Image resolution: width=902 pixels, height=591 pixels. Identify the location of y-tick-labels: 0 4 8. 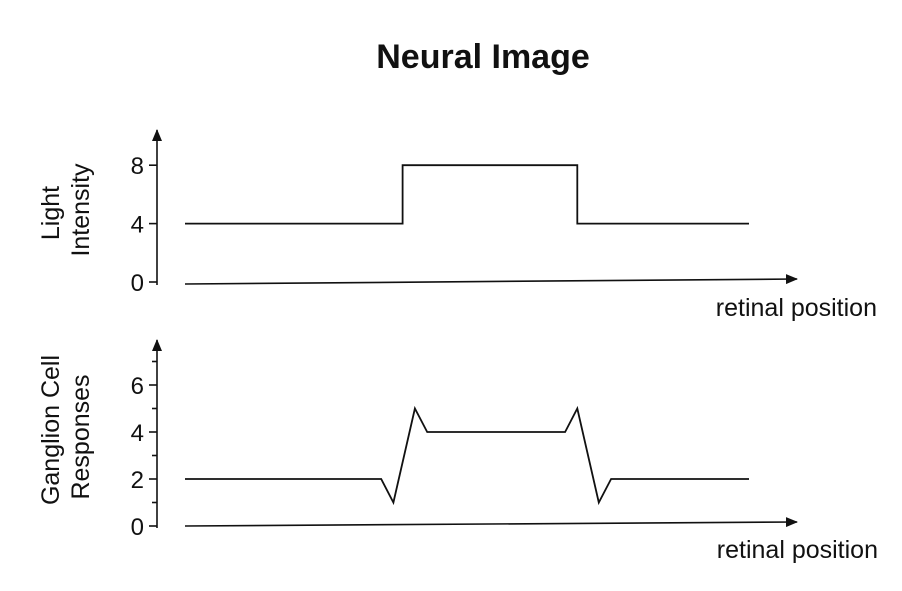
(137, 225).